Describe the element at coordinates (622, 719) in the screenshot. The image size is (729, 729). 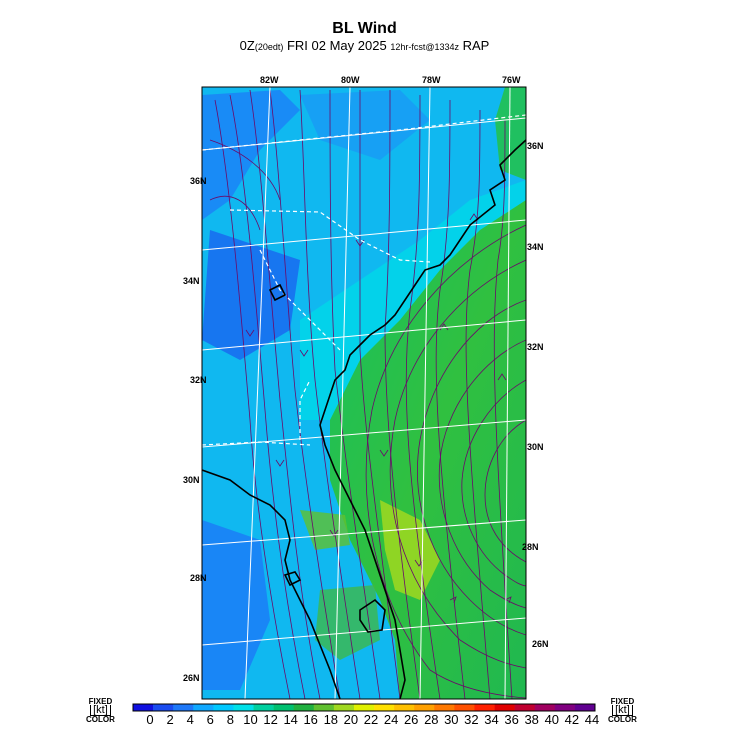
I see `colorbar-right-color: COLOR` at that location.